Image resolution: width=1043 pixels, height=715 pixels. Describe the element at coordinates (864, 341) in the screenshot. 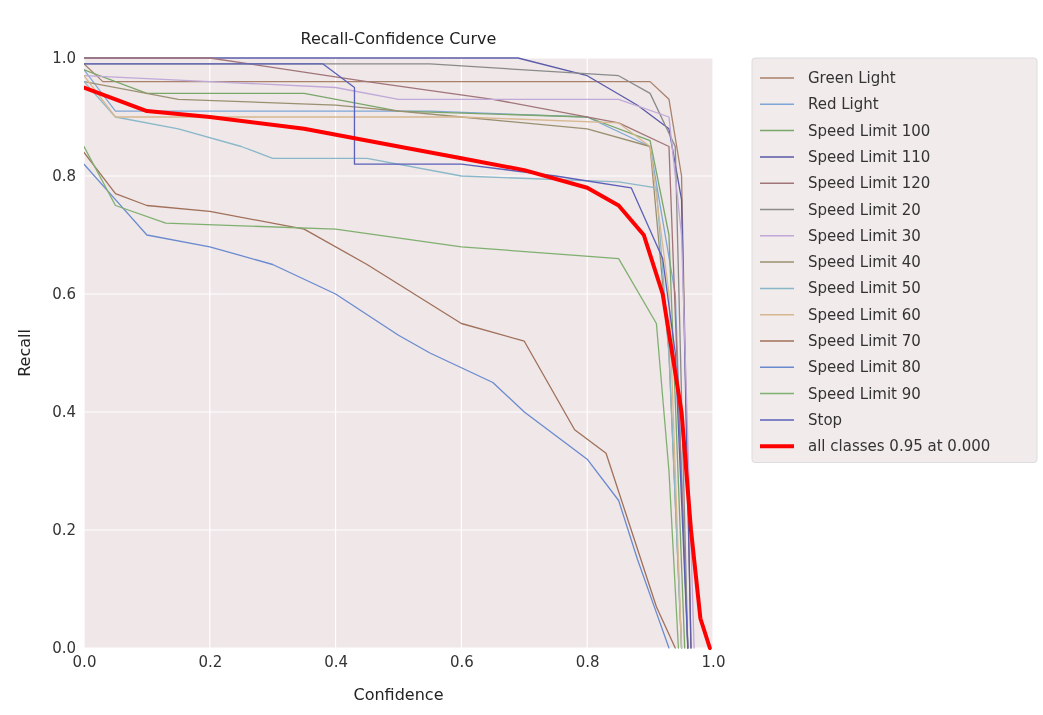

I see `legend-label: Speed Limit 70` at that location.